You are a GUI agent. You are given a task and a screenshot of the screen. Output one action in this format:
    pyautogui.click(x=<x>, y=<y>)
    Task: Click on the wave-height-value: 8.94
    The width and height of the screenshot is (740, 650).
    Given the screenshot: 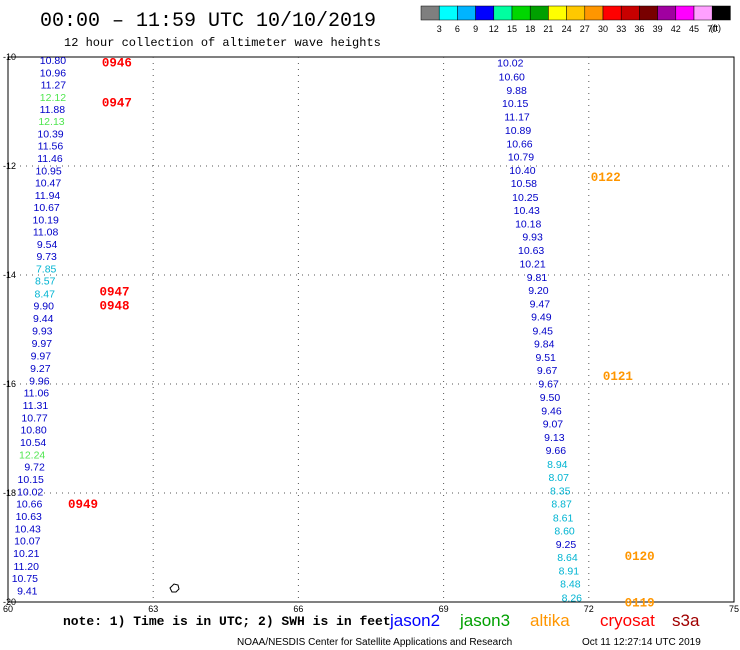 What is the action you would take?
    pyautogui.click(x=557, y=465)
    